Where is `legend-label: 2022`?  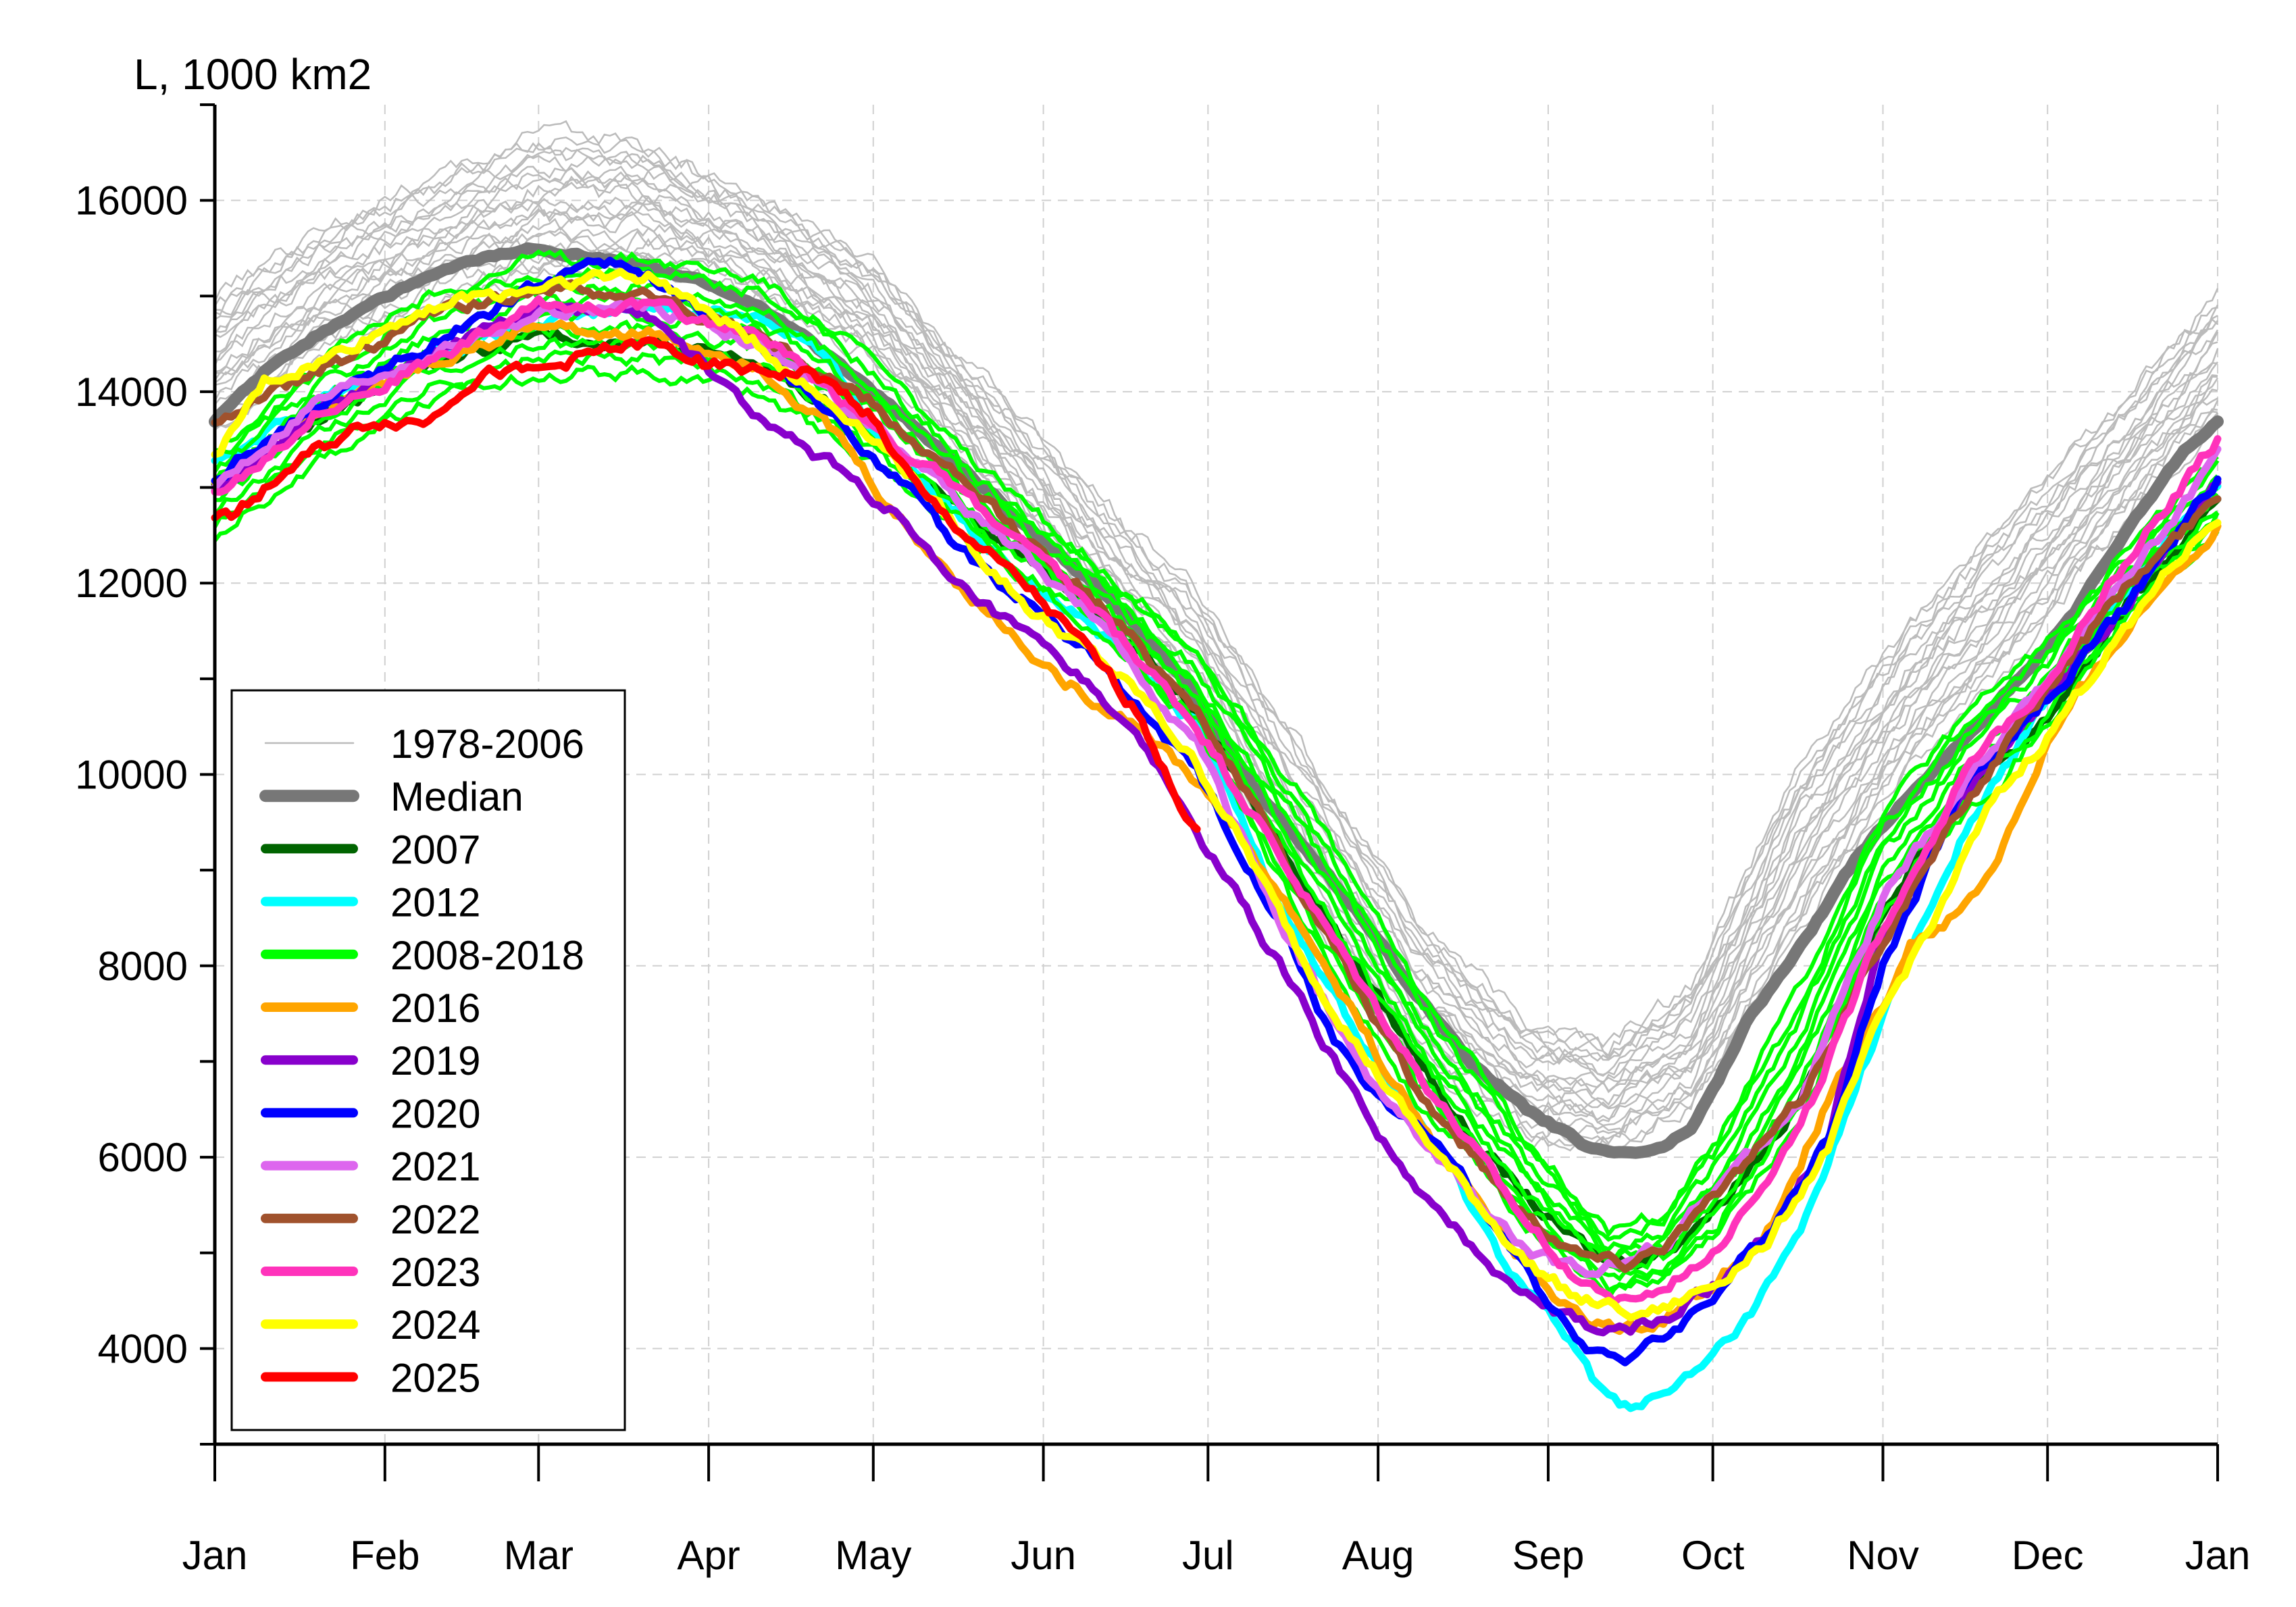
legend-label: 2022 is located at coordinates (435, 1219).